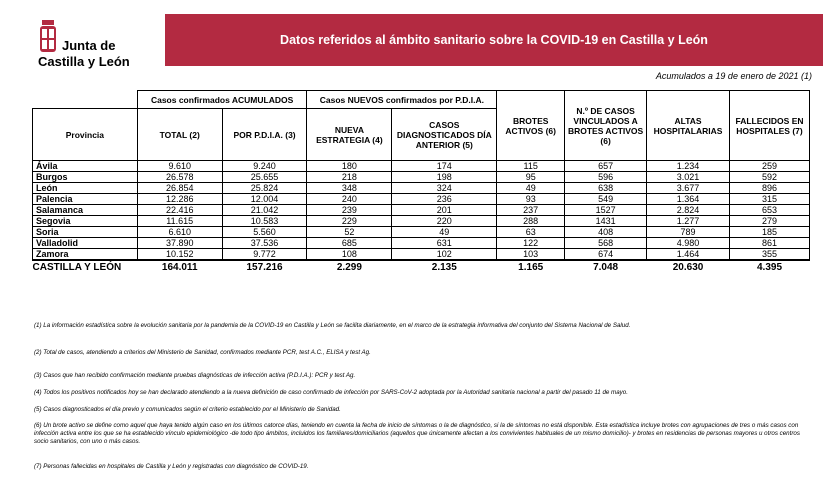 The width and height of the screenshot is (834, 479). What do you see at coordinates (85, 210) in the screenshot?
I see `province-cell: Salamanca` at bounding box center [85, 210].